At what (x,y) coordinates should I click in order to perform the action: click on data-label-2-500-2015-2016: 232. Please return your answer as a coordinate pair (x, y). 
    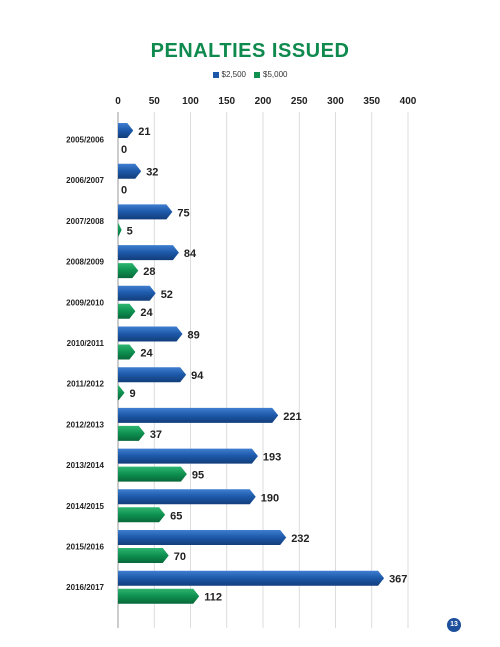
    Looking at the image, I should click on (300, 539).